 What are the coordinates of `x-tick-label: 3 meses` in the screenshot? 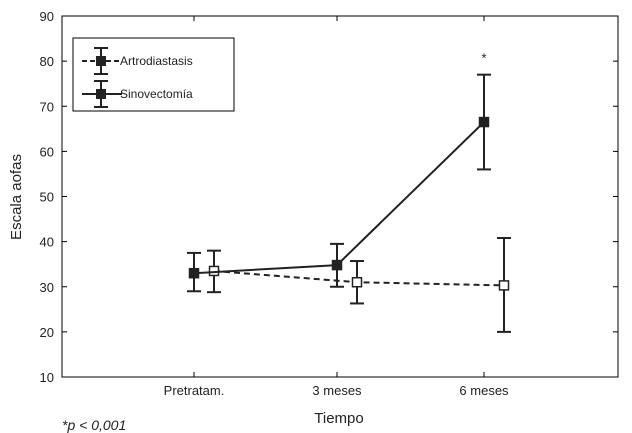 It's located at (337, 390).